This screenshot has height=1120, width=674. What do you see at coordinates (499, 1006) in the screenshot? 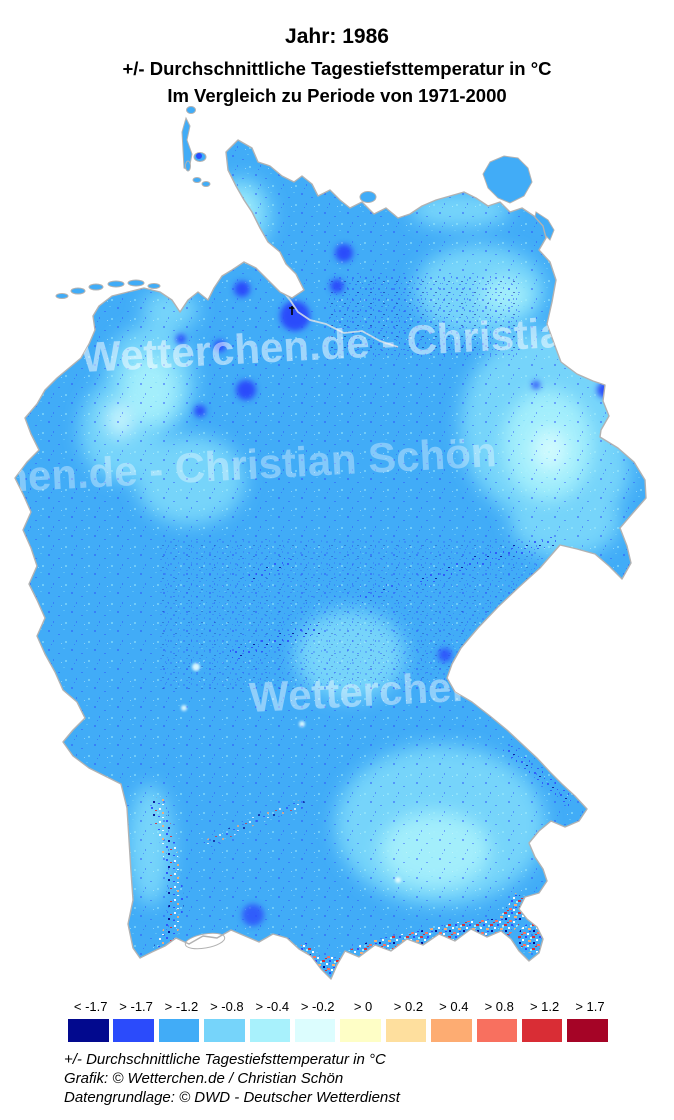
I see `legend-label: > 0.8` at bounding box center [499, 1006].